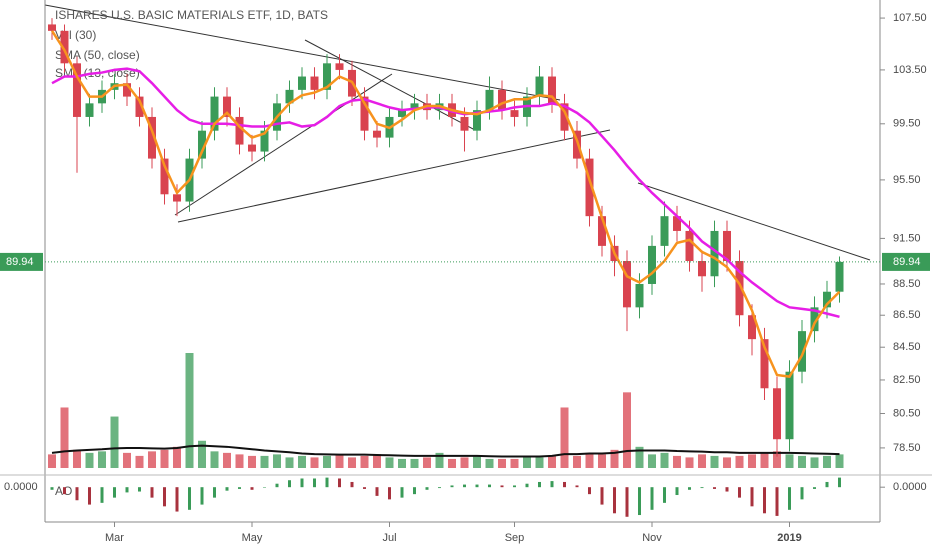 Image resolution: width=932 pixels, height=550 pixels. I want to click on x-tick-label: Jul, so click(389, 538).